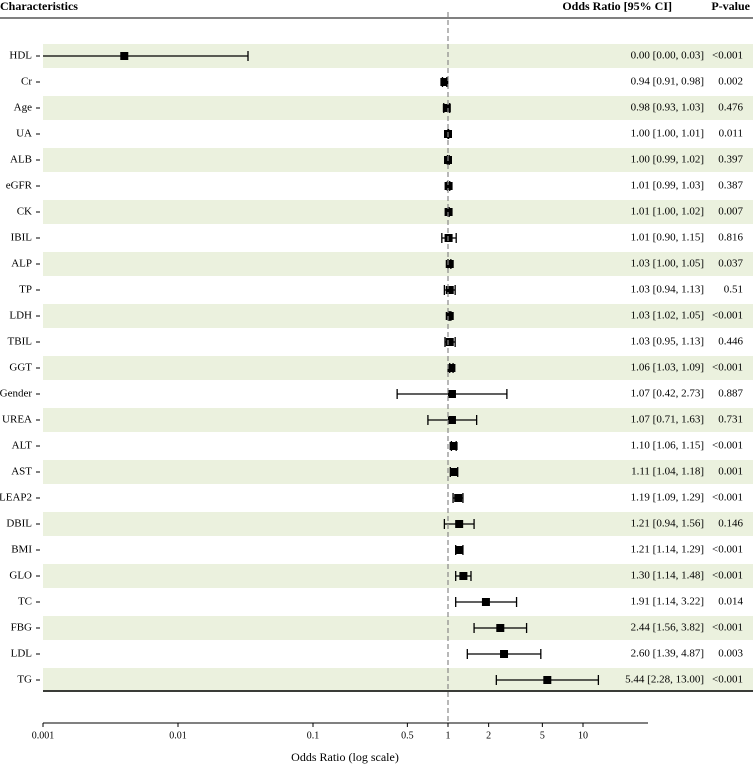 This screenshot has height=768, width=753. What do you see at coordinates (20, 316) in the screenshot?
I see `row-label: LDH` at bounding box center [20, 316].